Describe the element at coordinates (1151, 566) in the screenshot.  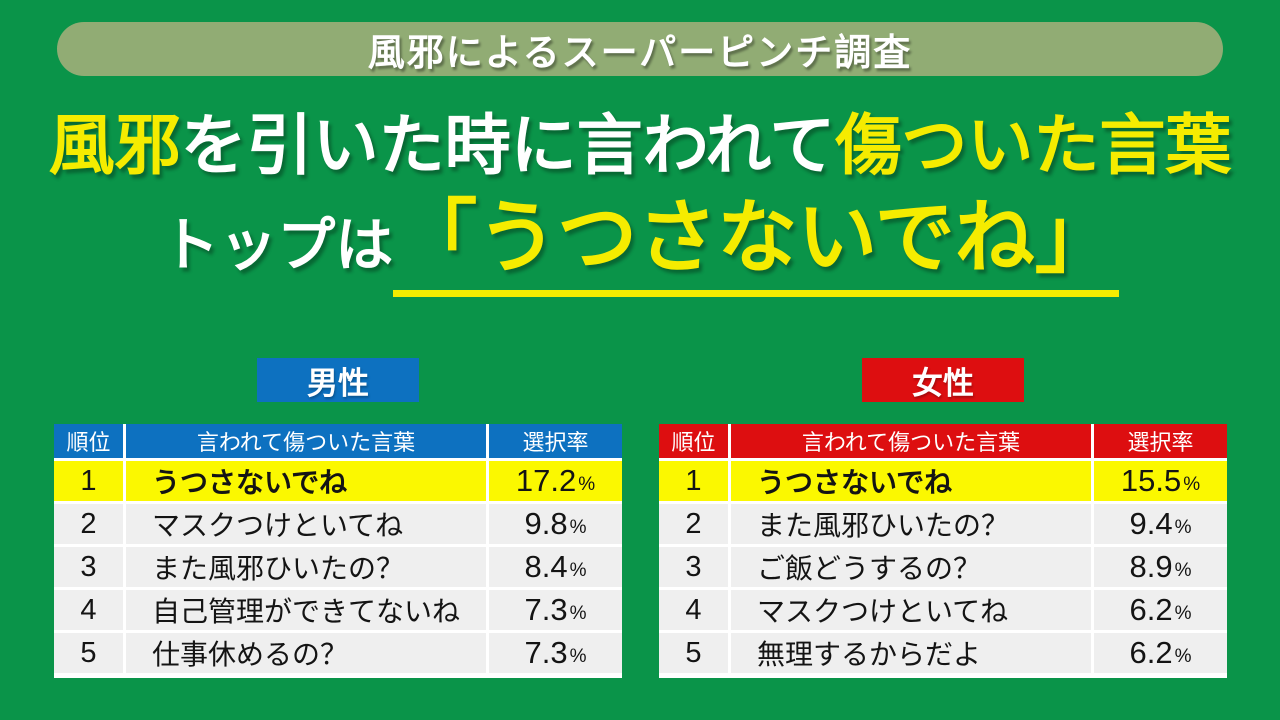
I see `female-row3-rate-value: 8.9` at that location.